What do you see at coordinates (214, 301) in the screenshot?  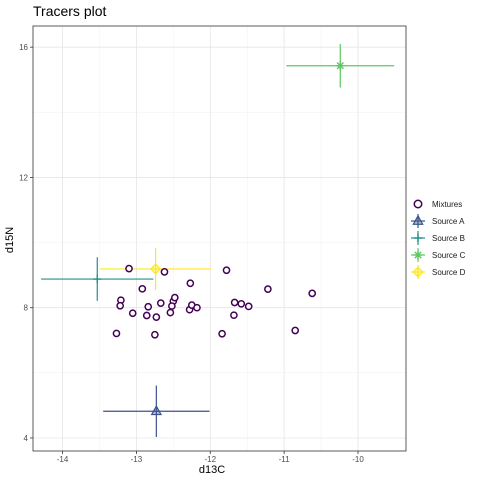 I see `mixture-points` at bounding box center [214, 301].